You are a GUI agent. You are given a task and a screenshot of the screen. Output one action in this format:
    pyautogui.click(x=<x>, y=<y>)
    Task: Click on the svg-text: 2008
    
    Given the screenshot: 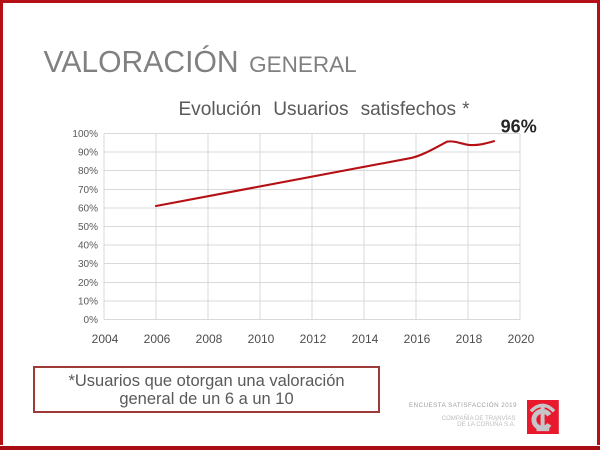 What is the action you would take?
    pyautogui.click(x=209, y=339)
    